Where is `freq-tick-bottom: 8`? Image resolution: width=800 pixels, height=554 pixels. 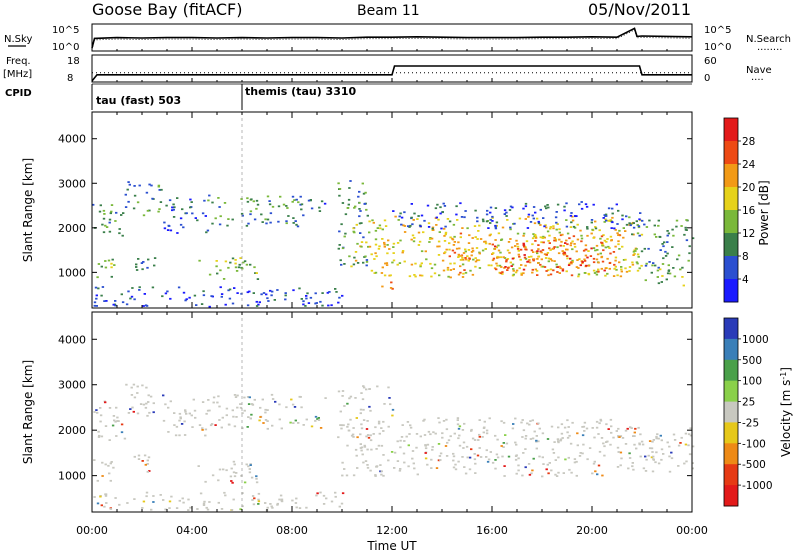
freq-tick-bottom: 8 is located at coordinates (70, 78).